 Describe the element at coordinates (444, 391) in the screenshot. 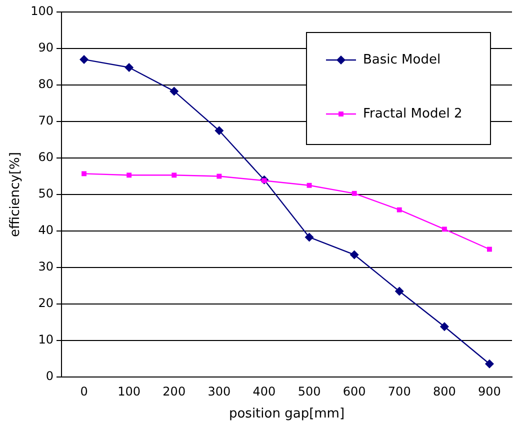

I see `x-tick-label: 800` at that location.